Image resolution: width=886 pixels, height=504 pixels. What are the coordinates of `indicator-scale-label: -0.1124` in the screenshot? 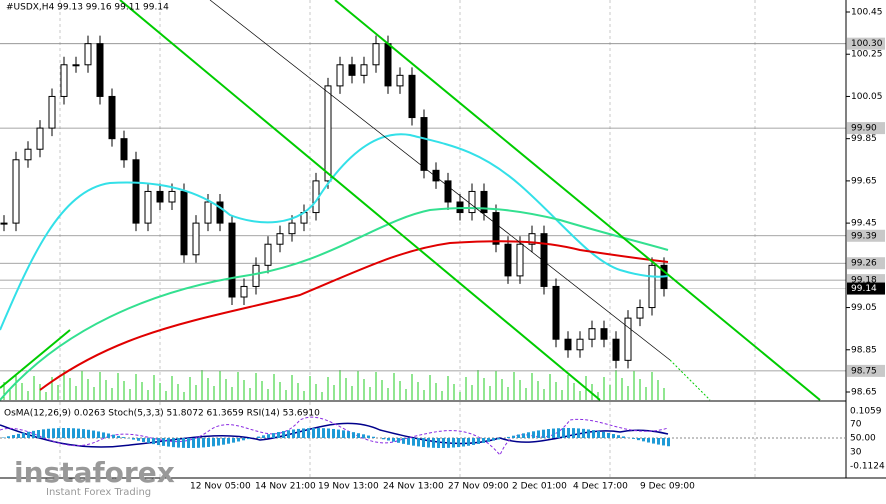 It's located at (867, 467).